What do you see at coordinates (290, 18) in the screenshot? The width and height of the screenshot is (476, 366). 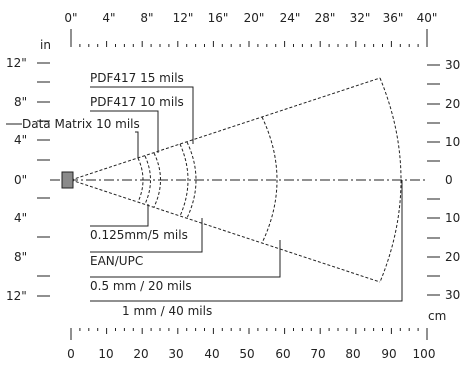 I see `top-tick-label: 24"` at bounding box center [290, 18].